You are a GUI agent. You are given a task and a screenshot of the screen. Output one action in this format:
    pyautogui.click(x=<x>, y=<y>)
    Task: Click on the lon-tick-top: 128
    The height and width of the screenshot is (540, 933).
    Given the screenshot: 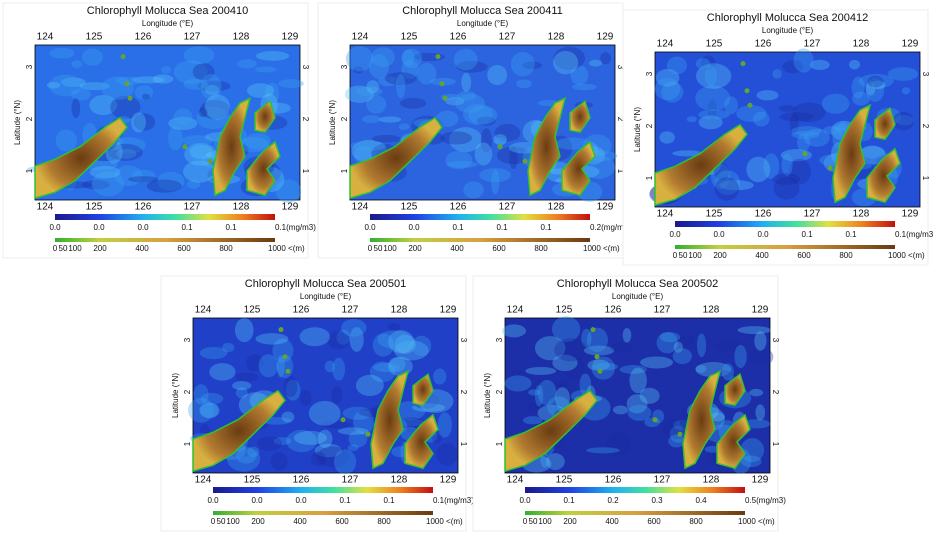 What is the action you would take?
    pyautogui.click(x=711, y=310)
    